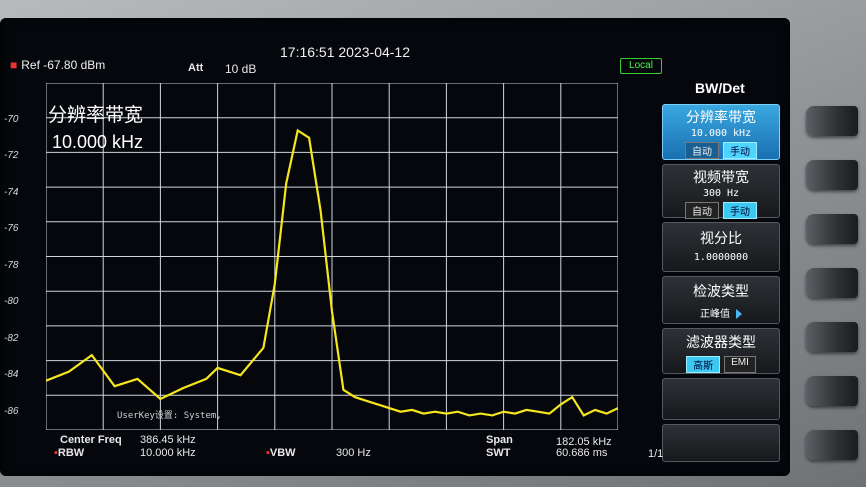 The image size is (866, 487). I want to click on rbw-marker-icon: ▪, so click(56, 453).